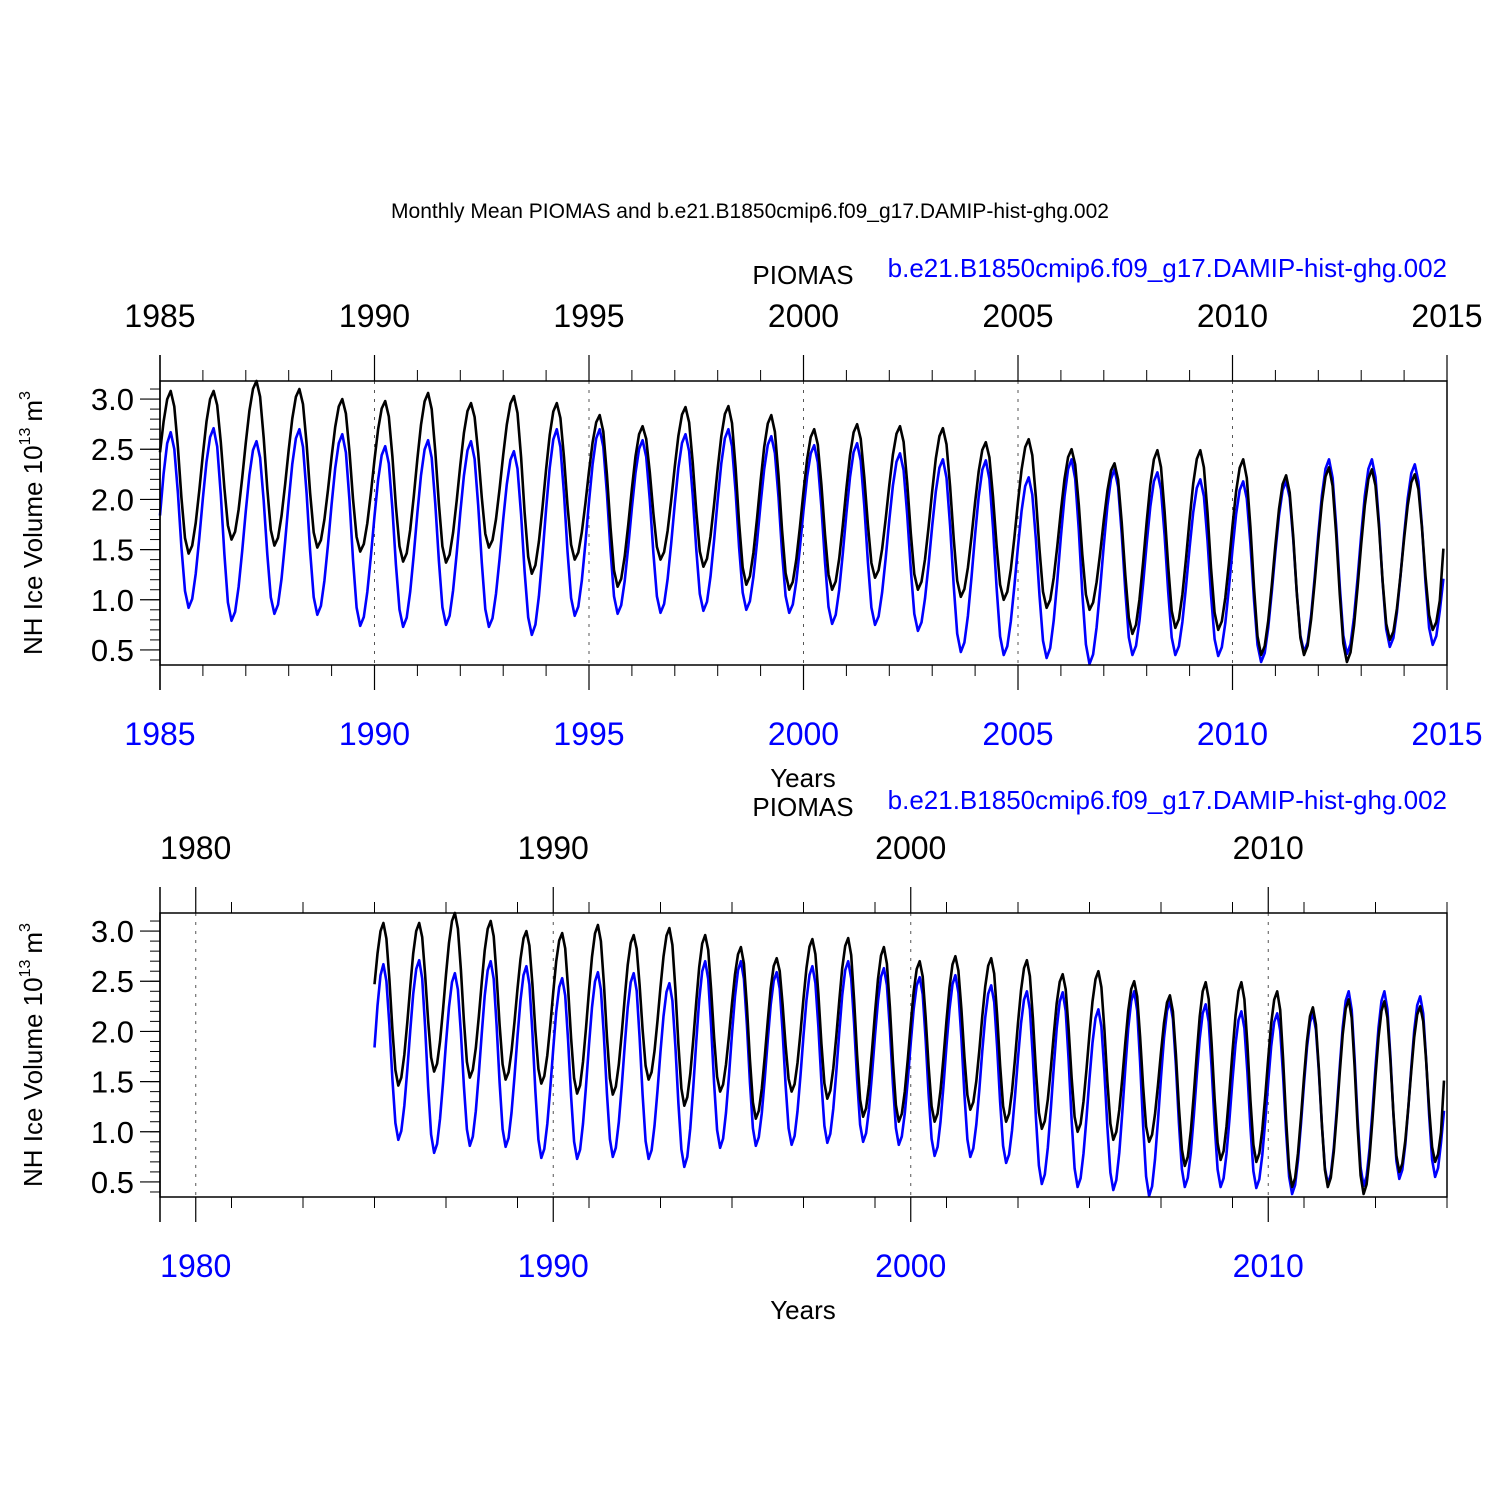  What do you see at coordinates (803, 1310) in the screenshot?
I see `bottom-x-axis-label: Years` at bounding box center [803, 1310].